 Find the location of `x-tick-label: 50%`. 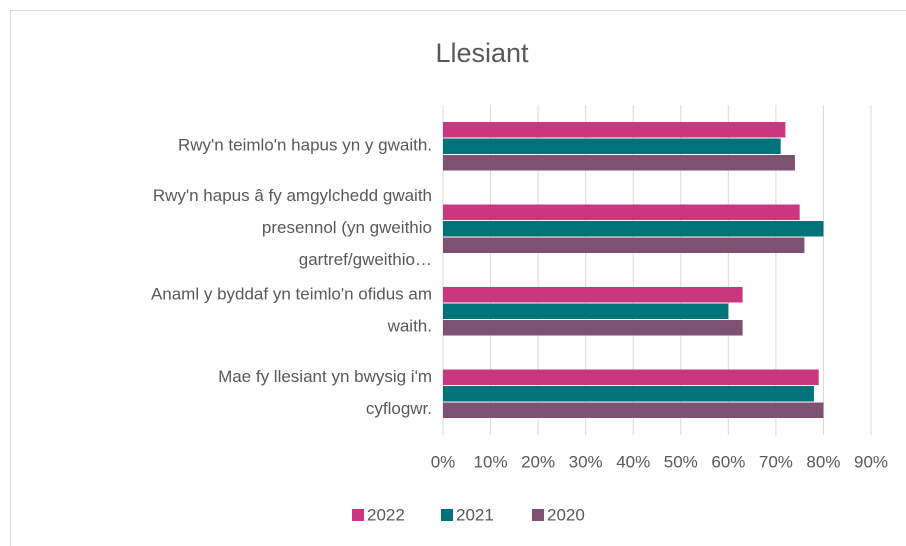

x-tick-label: 50% is located at coordinates (681, 461).